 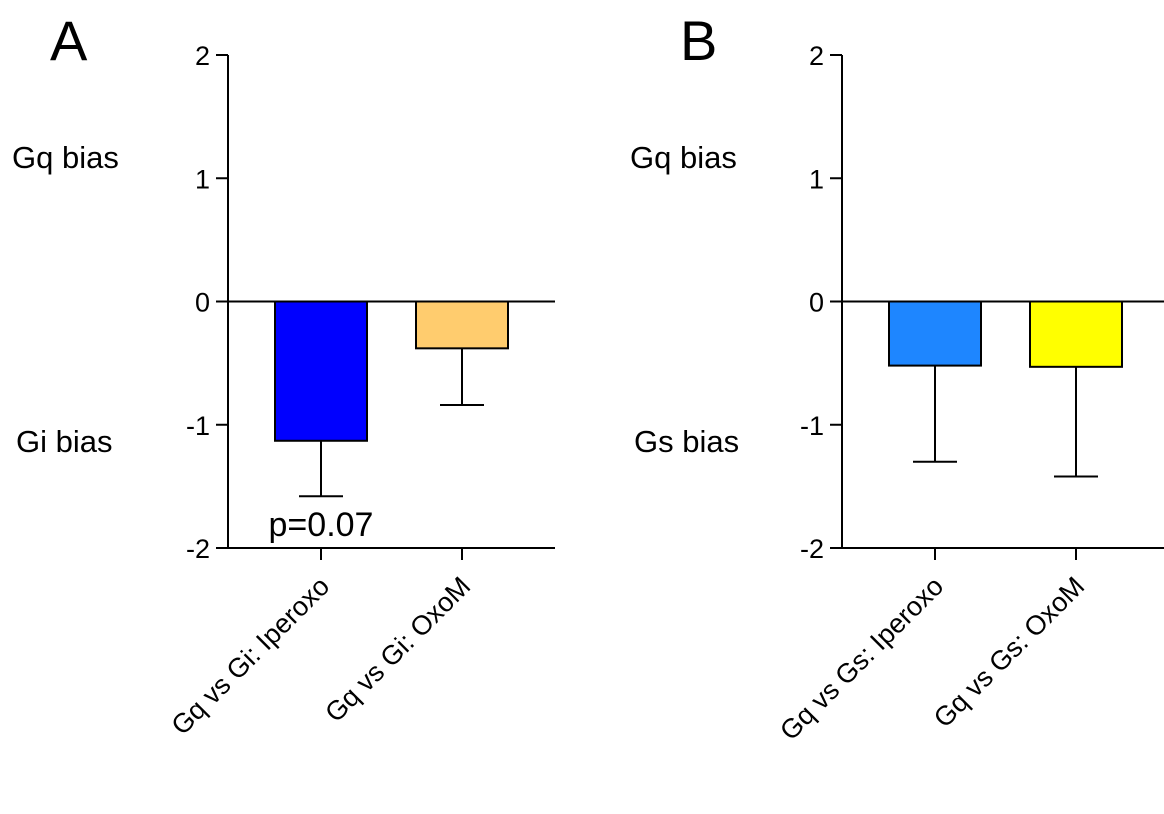 What do you see at coordinates (698, 40) in the screenshot?
I see `panel-letter: B` at bounding box center [698, 40].